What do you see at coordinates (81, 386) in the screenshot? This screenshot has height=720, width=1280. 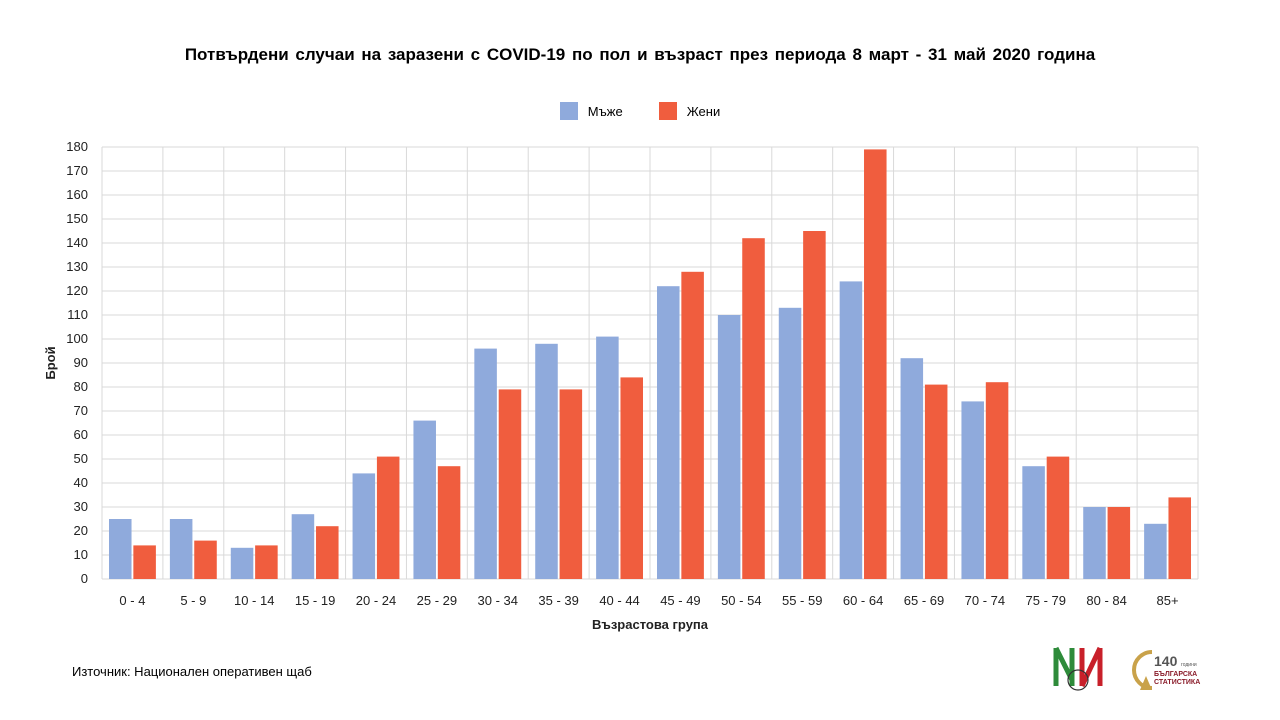 I see `y-tick-label: 80` at bounding box center [81, 386].